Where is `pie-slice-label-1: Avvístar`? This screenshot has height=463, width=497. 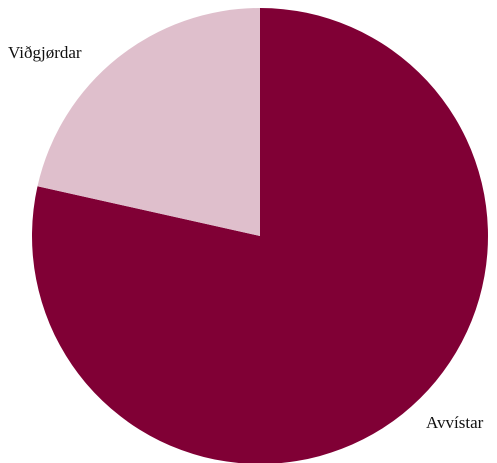
pie-slice-label-1: Avvístar is located at coordinates (455, 422).